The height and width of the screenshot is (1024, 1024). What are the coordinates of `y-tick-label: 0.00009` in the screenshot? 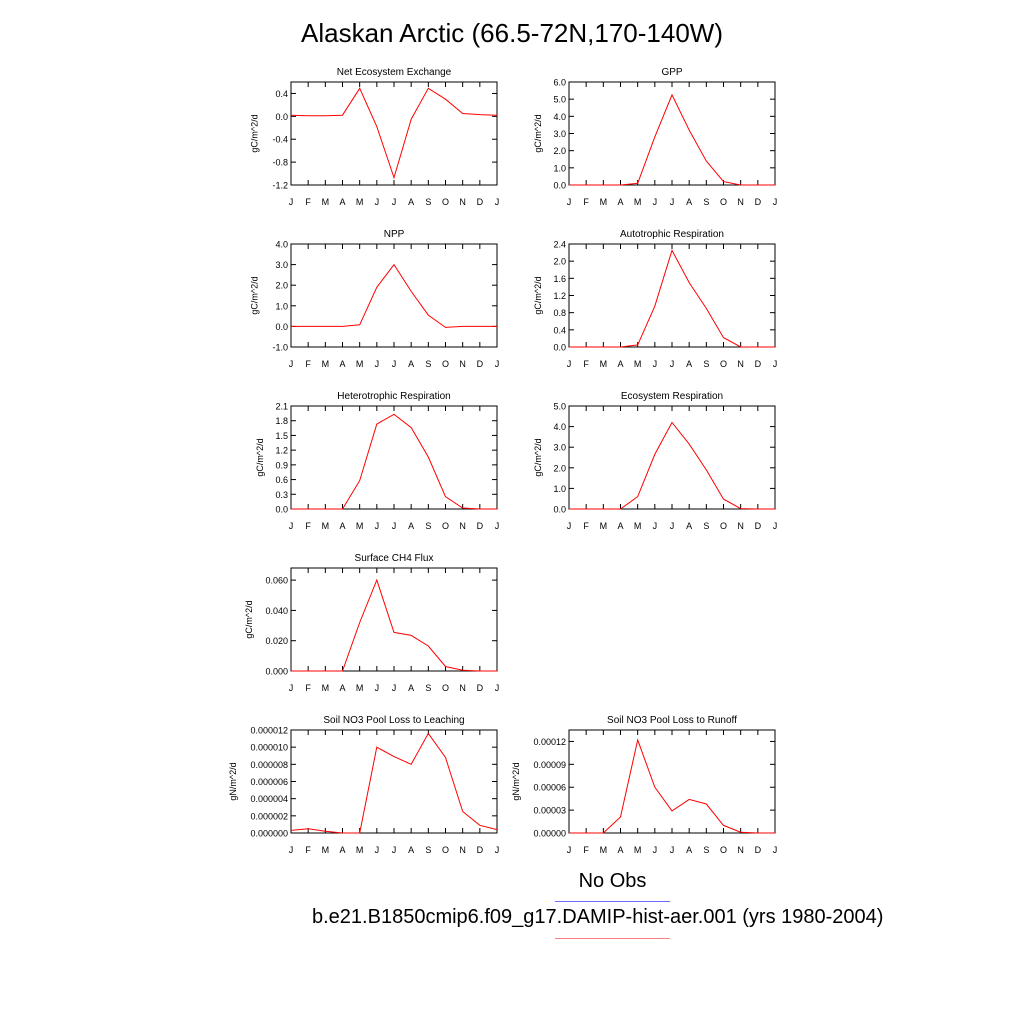 It's located at (549, 765).